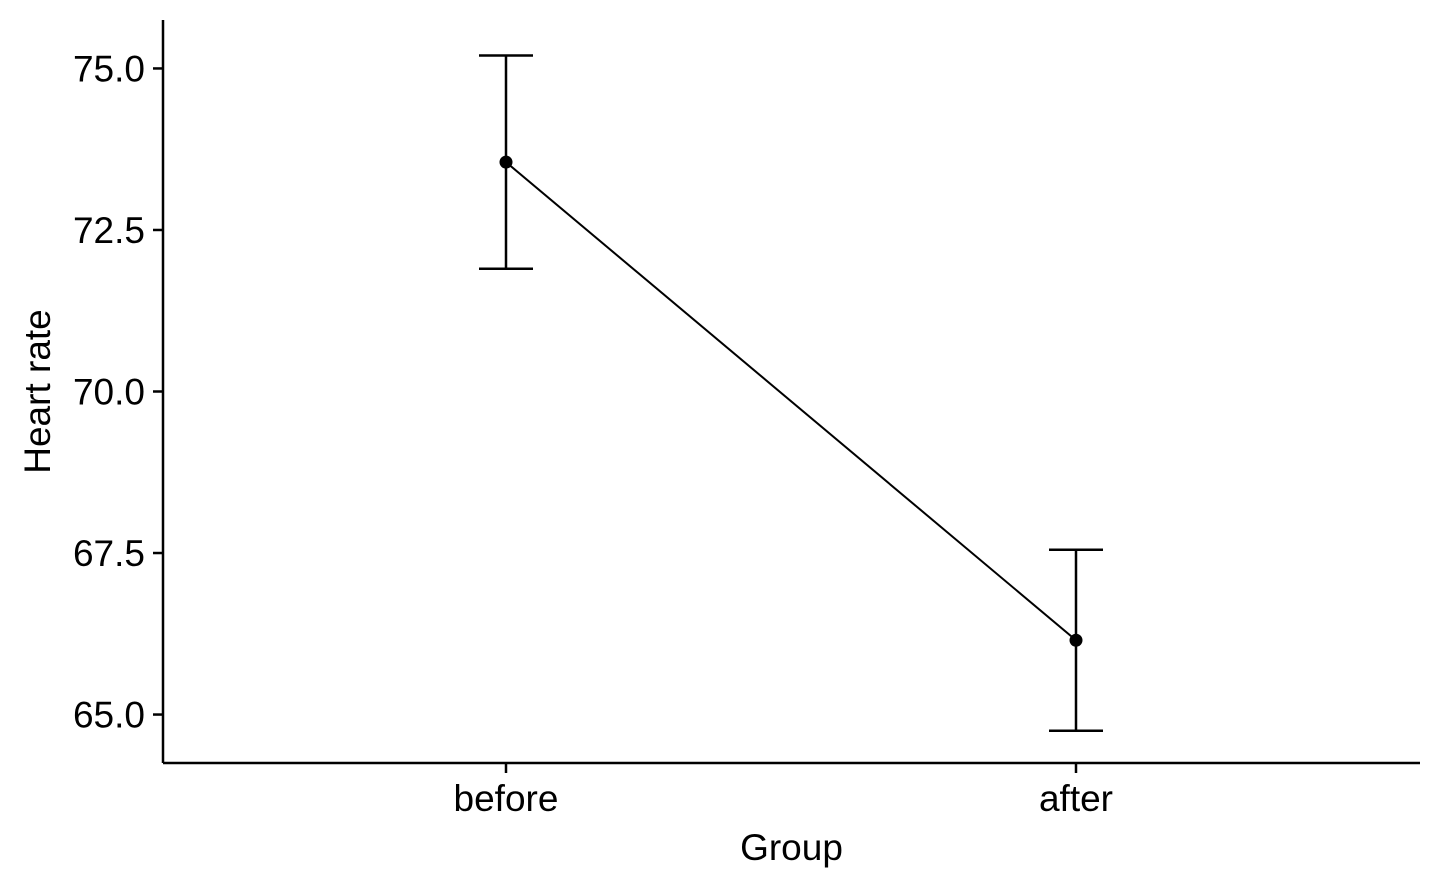 The height and width of the screenshot is (889, 1440). Describe the element at coordinates (1076, 798) in the screenshot. I see `x-tick-label: after` at that location.